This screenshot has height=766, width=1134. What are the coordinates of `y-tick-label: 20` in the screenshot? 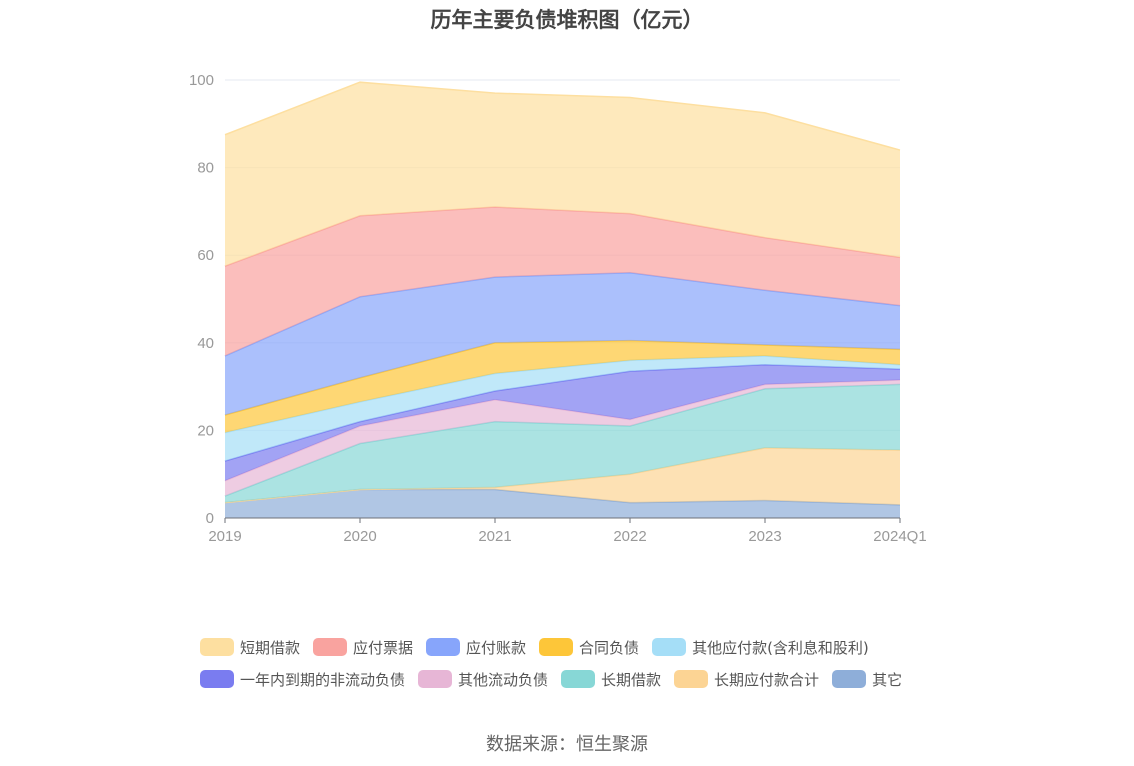 It's located at (205, 430).